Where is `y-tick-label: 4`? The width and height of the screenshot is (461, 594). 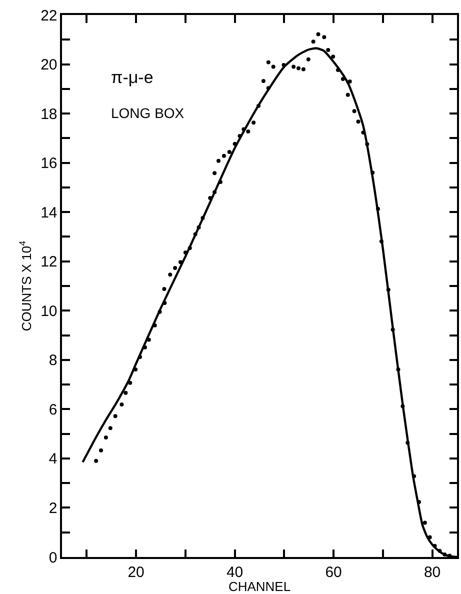 y-tick-label: 4 is located at coordinates (53, 459).